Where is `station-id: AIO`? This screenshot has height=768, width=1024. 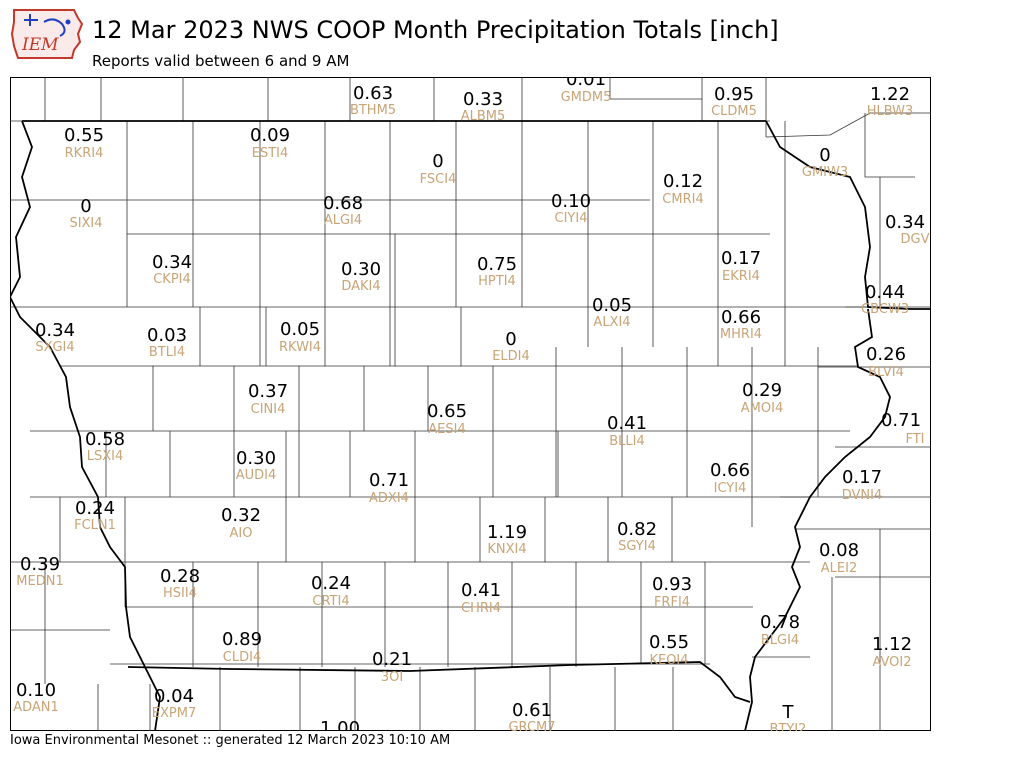
station-id: AIO is located at coordinates (241, 533).